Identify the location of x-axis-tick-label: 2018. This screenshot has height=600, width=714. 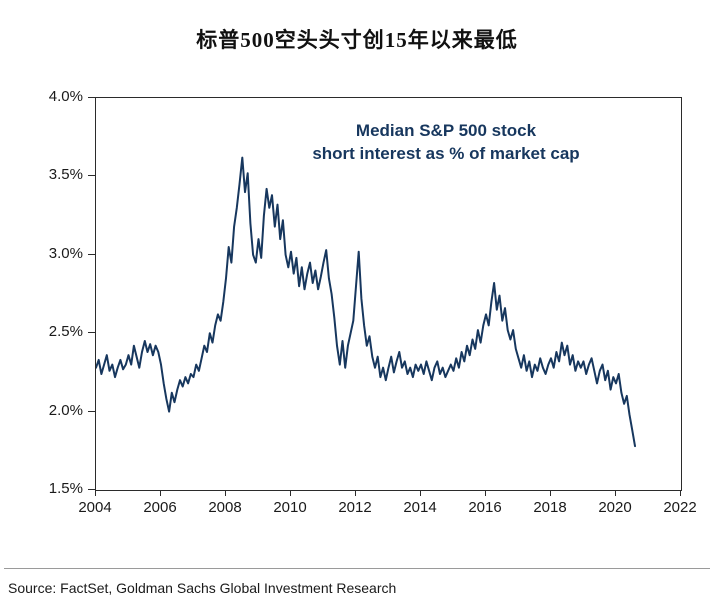
(550, 507).